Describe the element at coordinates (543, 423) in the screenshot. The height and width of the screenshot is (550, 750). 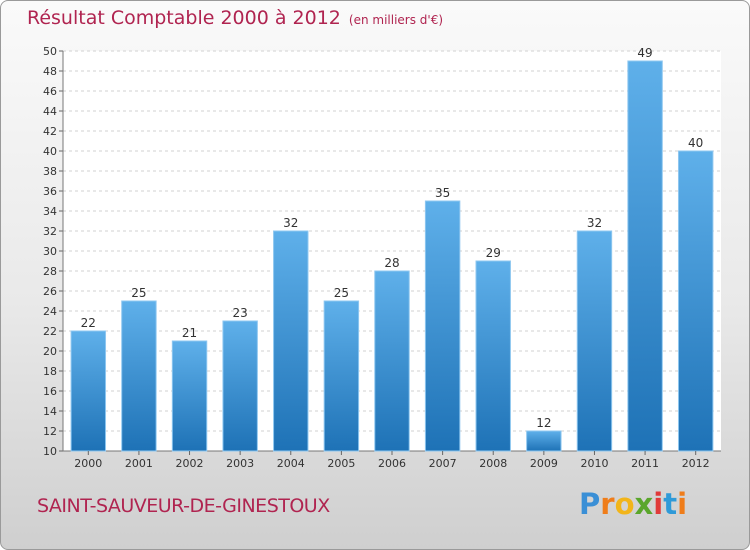
I see `bar-value-label: 12` at that location.